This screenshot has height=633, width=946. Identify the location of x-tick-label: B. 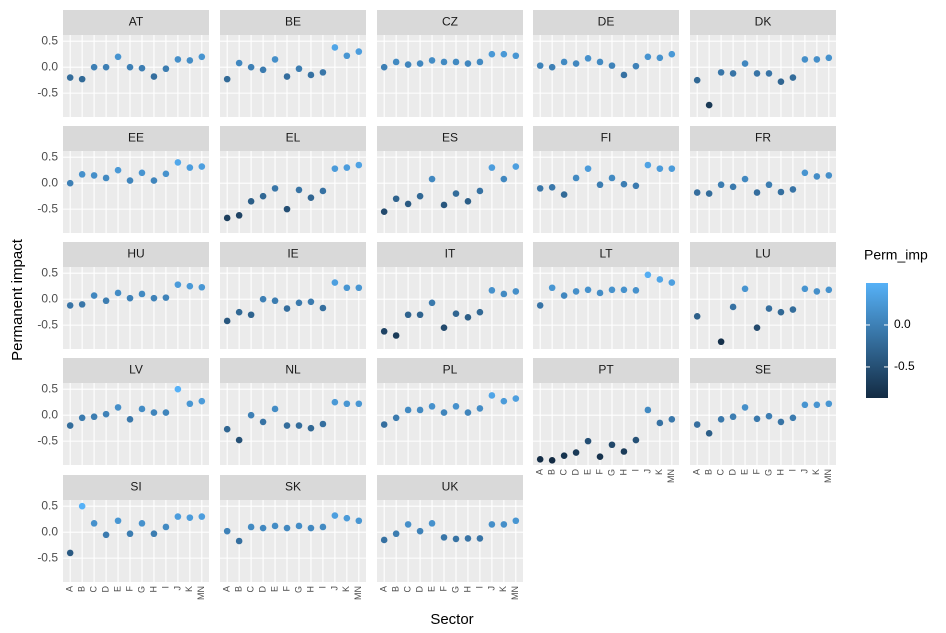
(82, 589).